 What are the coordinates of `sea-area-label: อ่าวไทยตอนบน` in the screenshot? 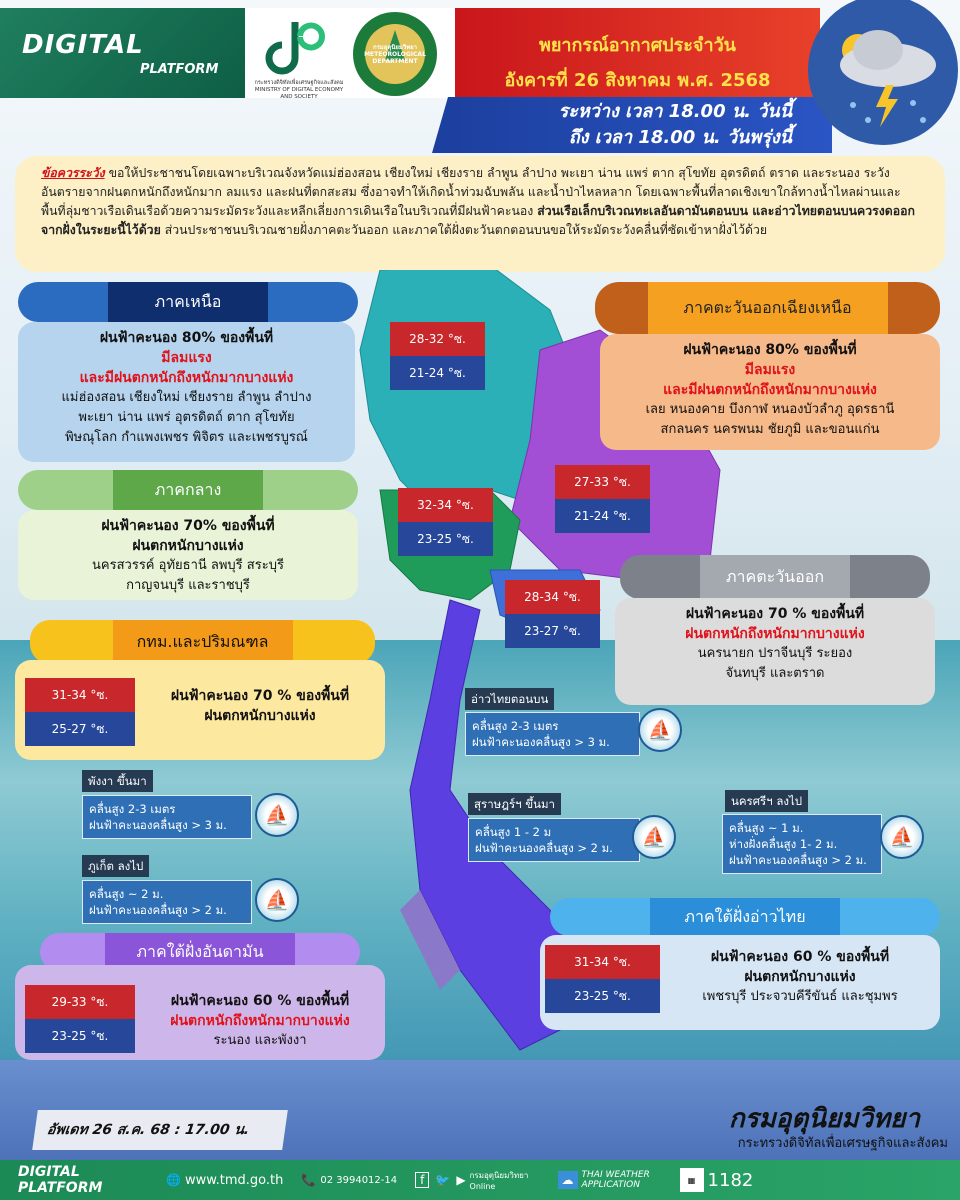 It's located at (510, 699).